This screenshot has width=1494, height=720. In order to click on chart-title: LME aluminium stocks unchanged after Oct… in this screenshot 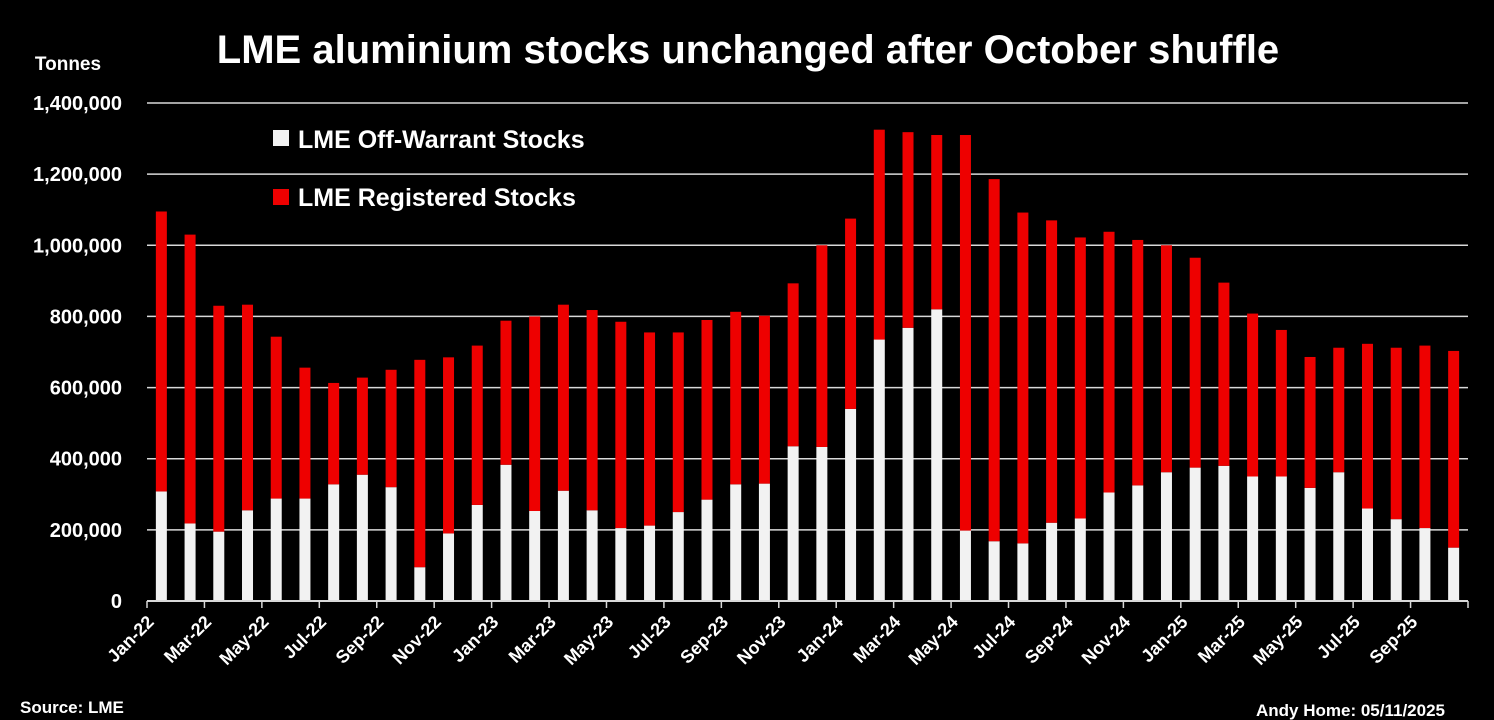, I will do `click(748, 50)`.